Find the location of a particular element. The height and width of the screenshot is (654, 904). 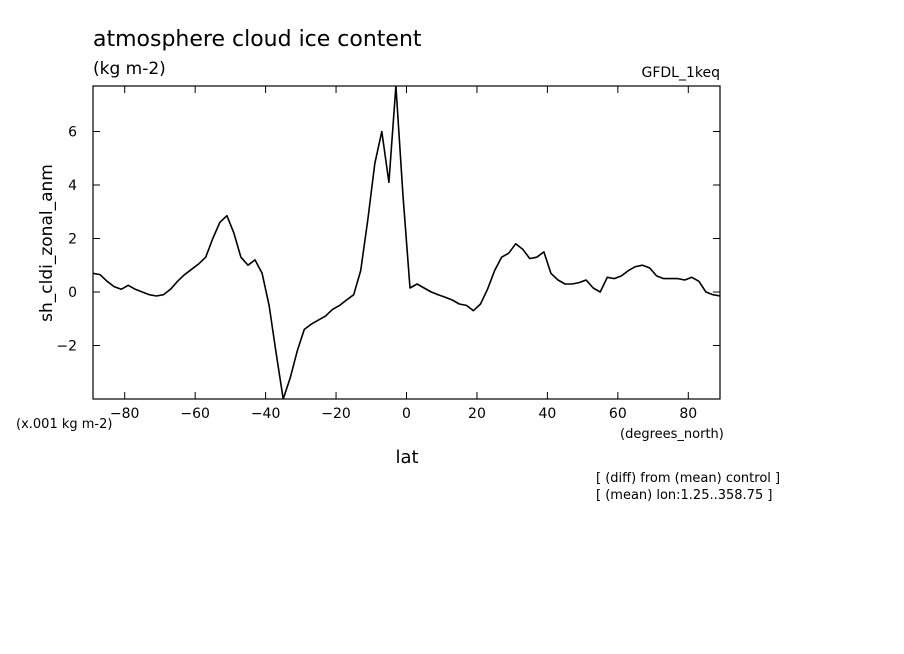

x-tick-label: 60 is located at coordinates (618, 414).